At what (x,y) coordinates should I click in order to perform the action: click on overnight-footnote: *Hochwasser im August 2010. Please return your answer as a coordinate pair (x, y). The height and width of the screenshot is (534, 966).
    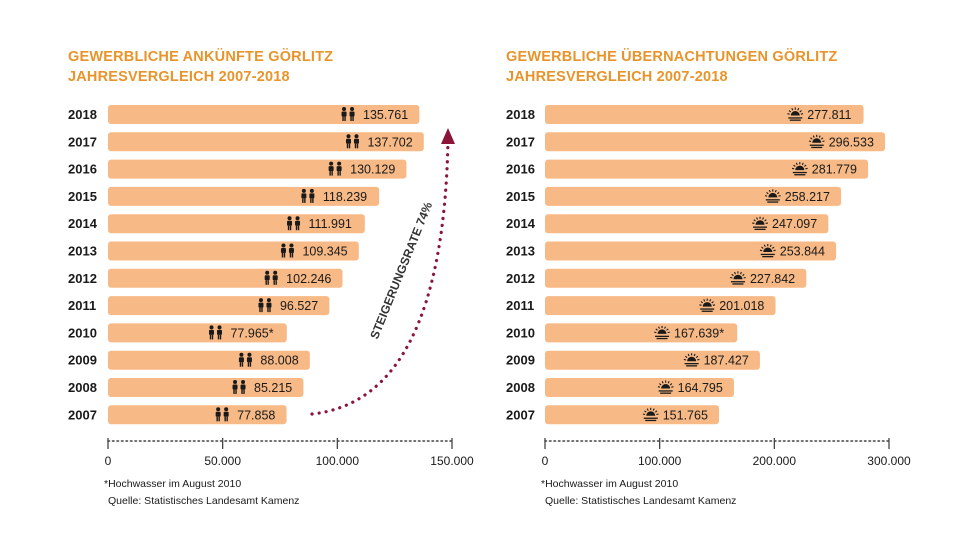
    Looking at the image, I should click on (610, 484).